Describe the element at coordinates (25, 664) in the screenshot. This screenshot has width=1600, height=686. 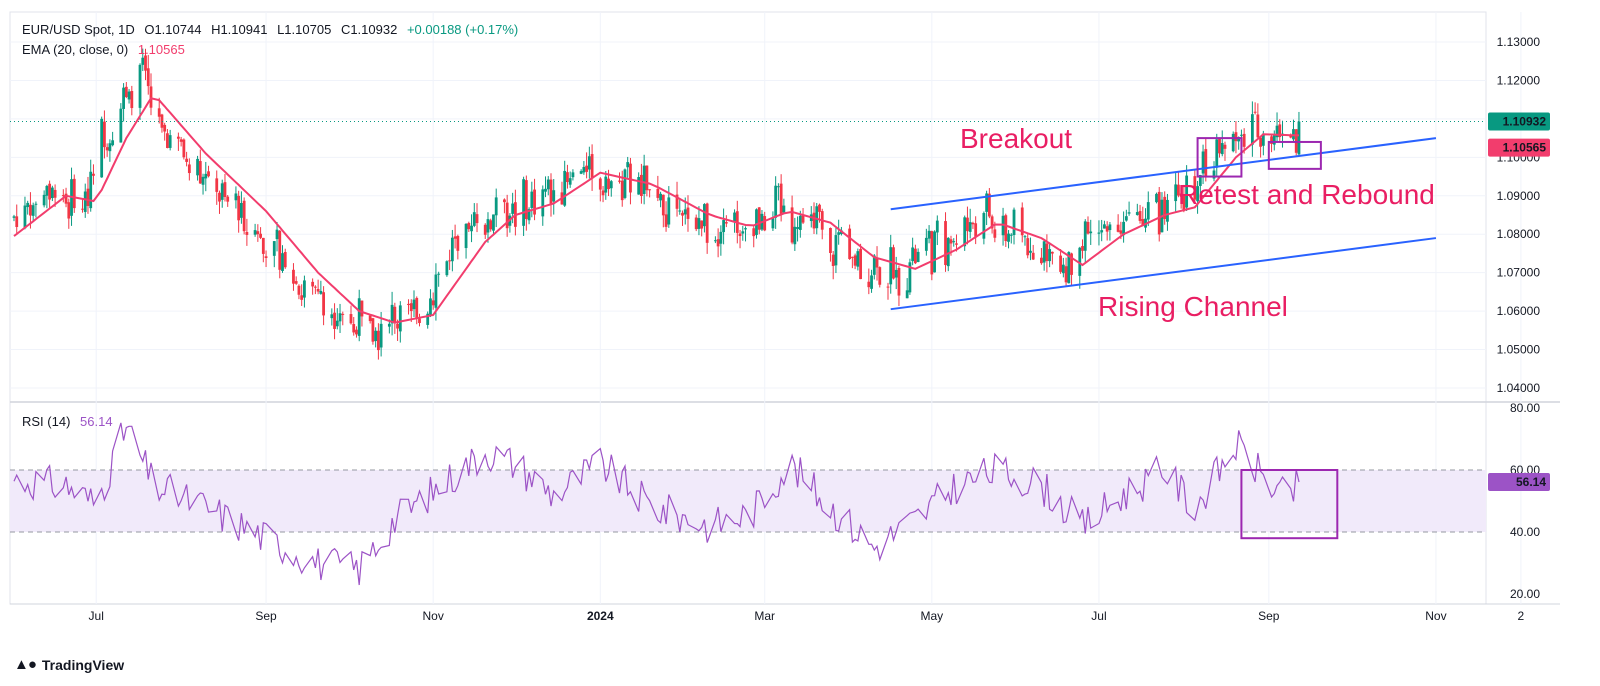
I see `tradingview-icon: ▲●` at that location.